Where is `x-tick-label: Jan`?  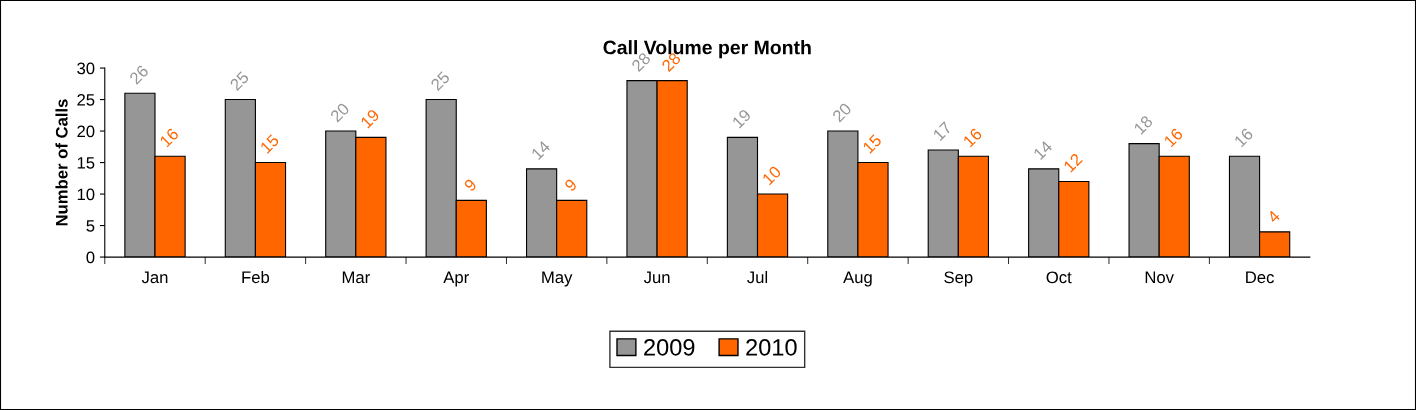
x-tick-label: Jan is located at coordinates (154, 277).